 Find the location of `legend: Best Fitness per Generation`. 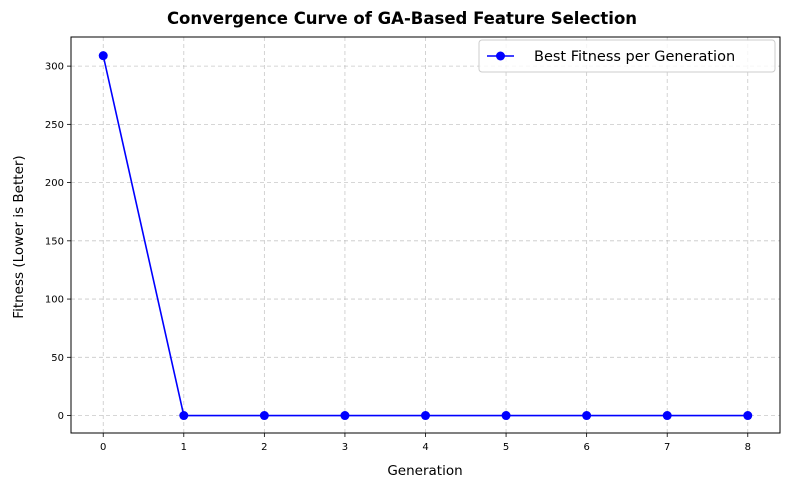

legend: Best Fitness per Generation is located at coordinates (627, 56).